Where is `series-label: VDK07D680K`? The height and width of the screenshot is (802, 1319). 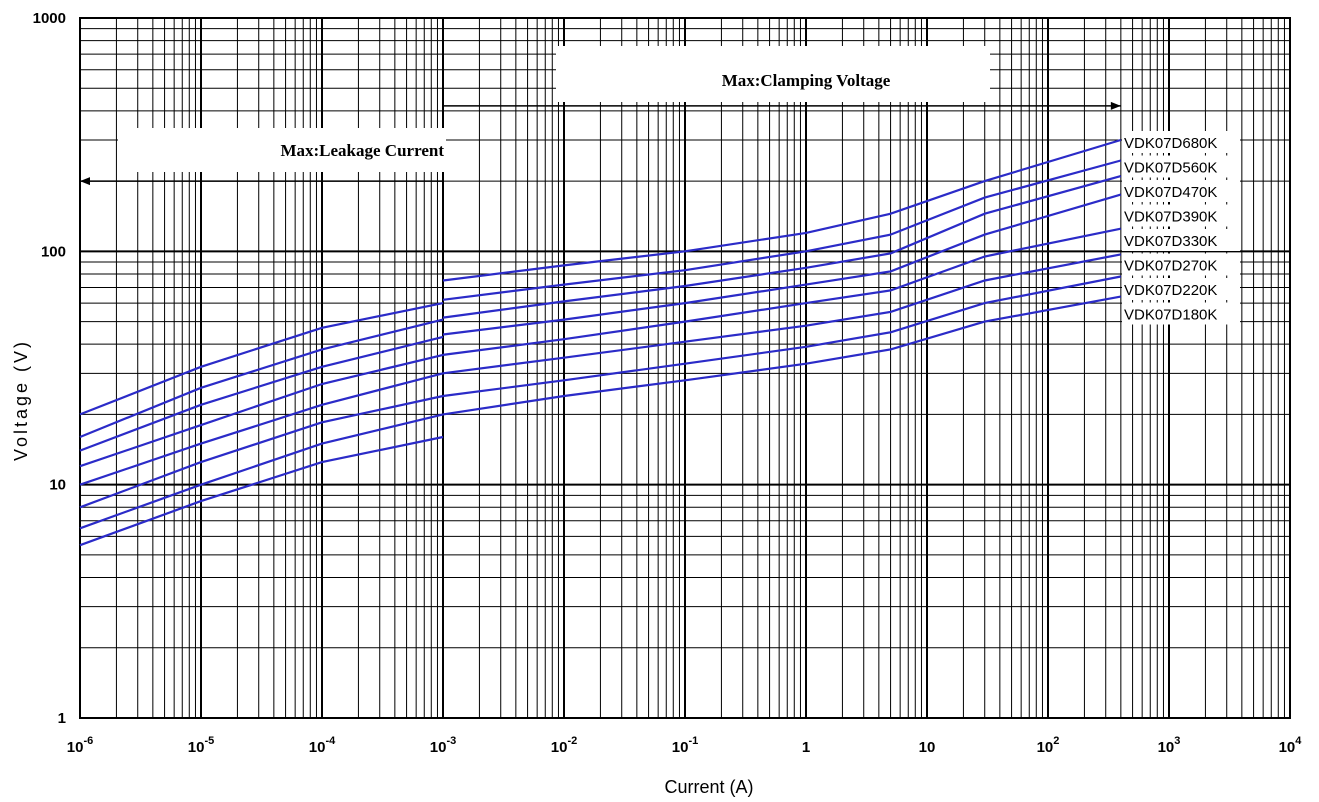 series-label: VDK07D680K is located at coordinates (1170, 143).